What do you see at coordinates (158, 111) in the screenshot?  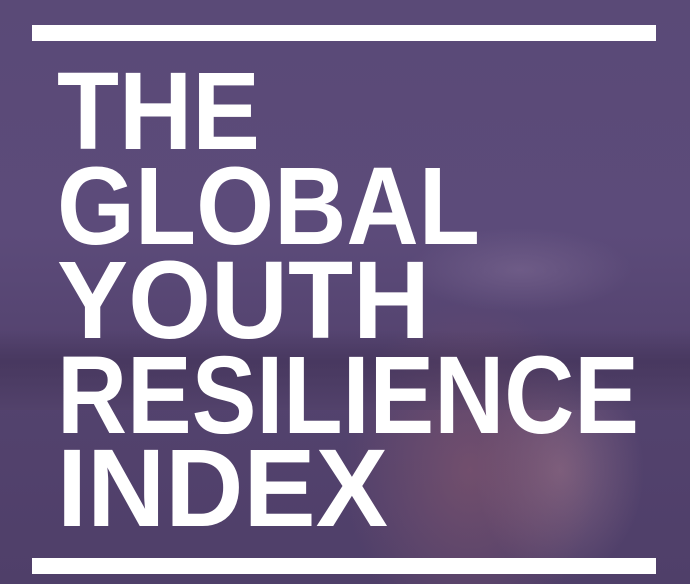 I see `title-line-the: THE` at bounding box center [158, 111].